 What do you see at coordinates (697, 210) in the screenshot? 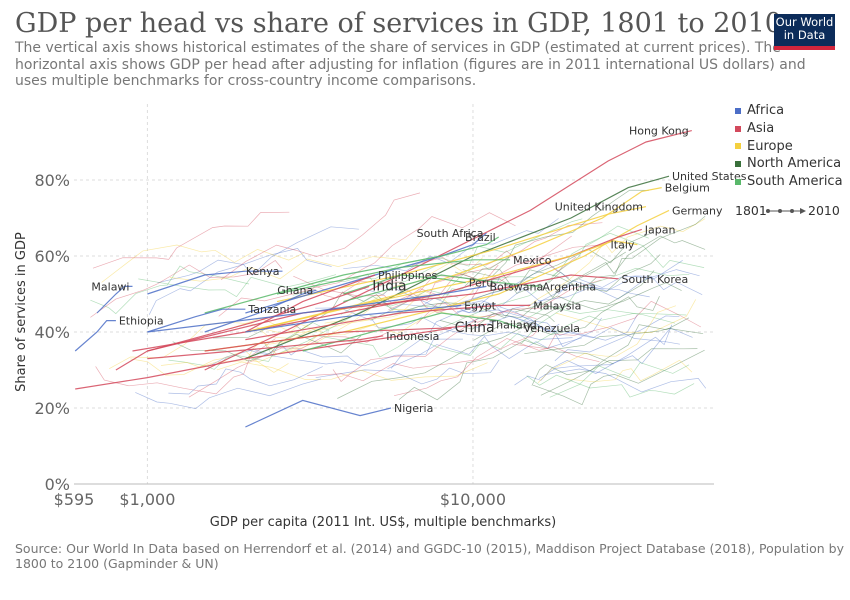
I see `series-label: Germany` at bounding box center [697, 210].